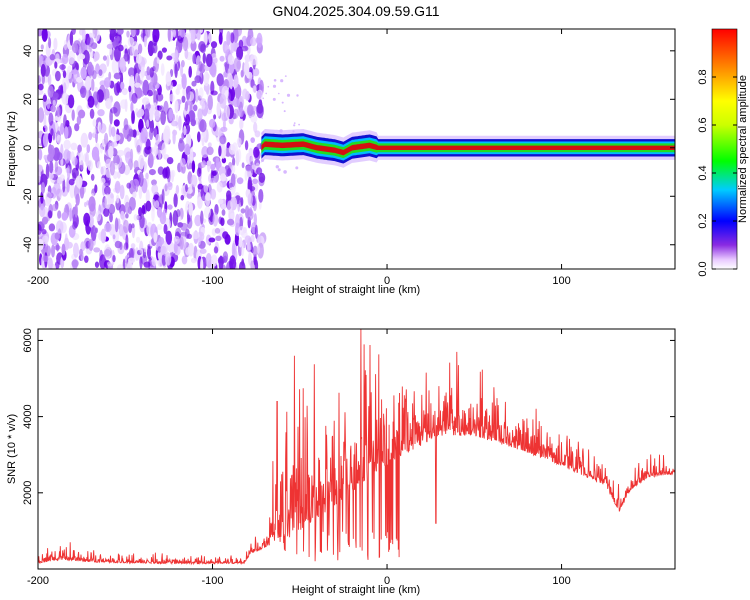 The width and height of the screenshot is (750, 600). What do you see at coordinates (213, 281) in the screenshot?
I see `top-x-tick-label: -100` at bounding box center [213, 281].